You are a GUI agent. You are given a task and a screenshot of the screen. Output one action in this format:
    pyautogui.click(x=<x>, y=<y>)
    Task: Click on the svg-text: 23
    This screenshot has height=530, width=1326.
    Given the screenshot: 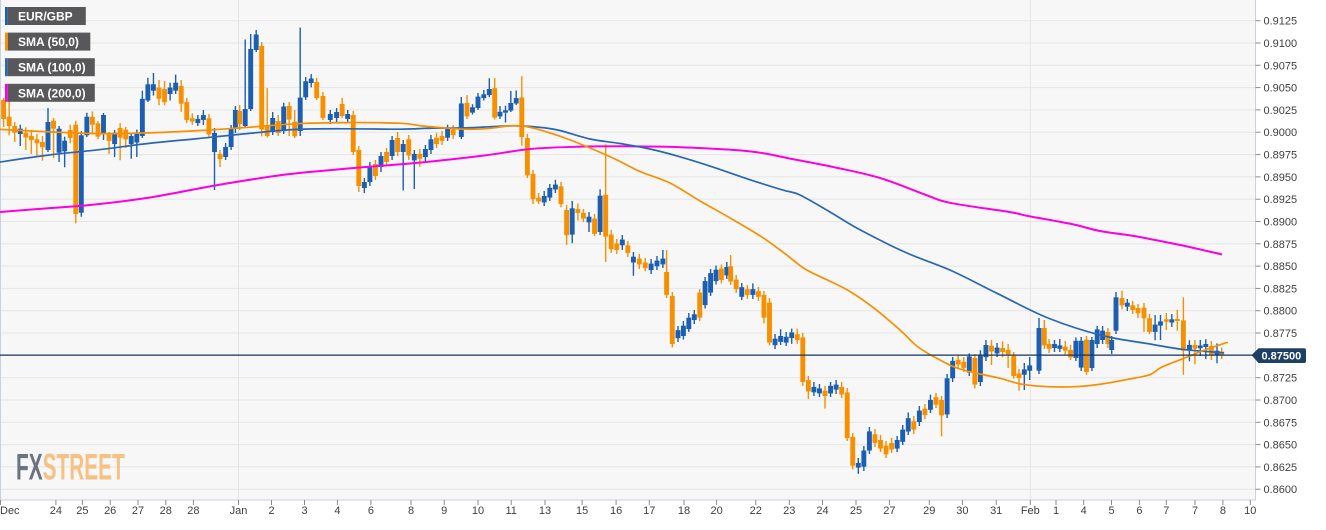 What is the action you would take?
    pyautogui.click(x=789, y=511)
    